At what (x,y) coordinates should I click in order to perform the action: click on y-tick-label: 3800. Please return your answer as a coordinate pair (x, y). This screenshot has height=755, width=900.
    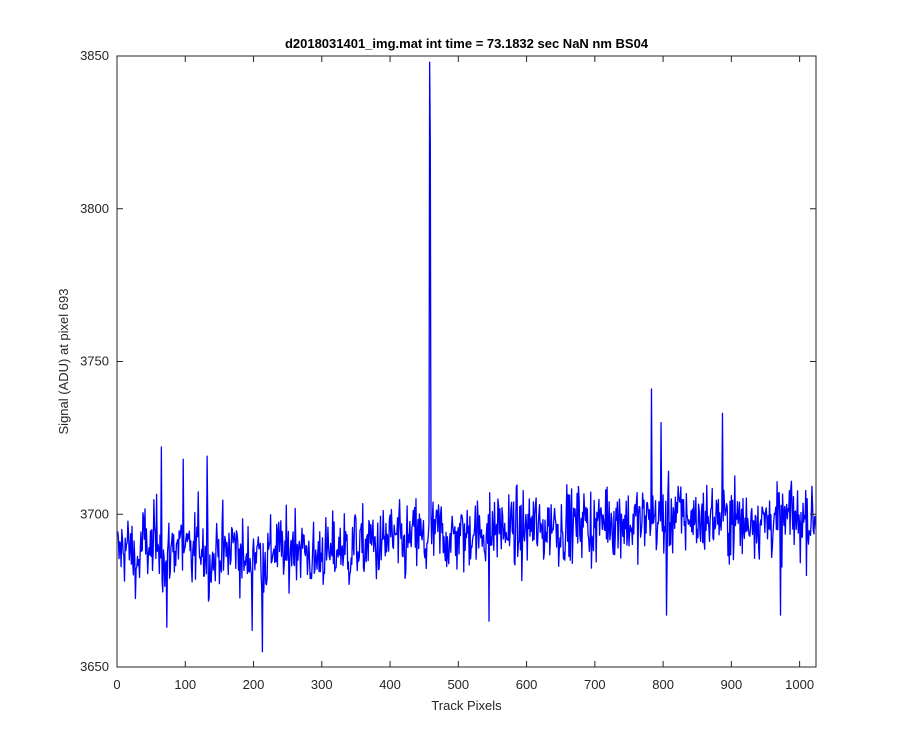
    Looking at the image, I should click on (94, 208).